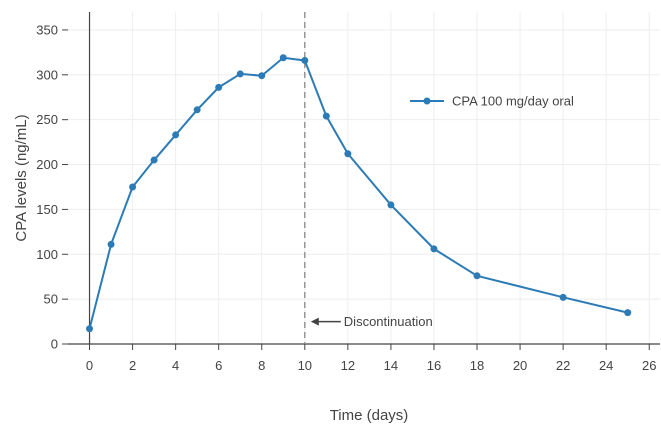 This screenshot has height=426, width=661. I want to click on x-tick-label: 20, so click(520, 365).